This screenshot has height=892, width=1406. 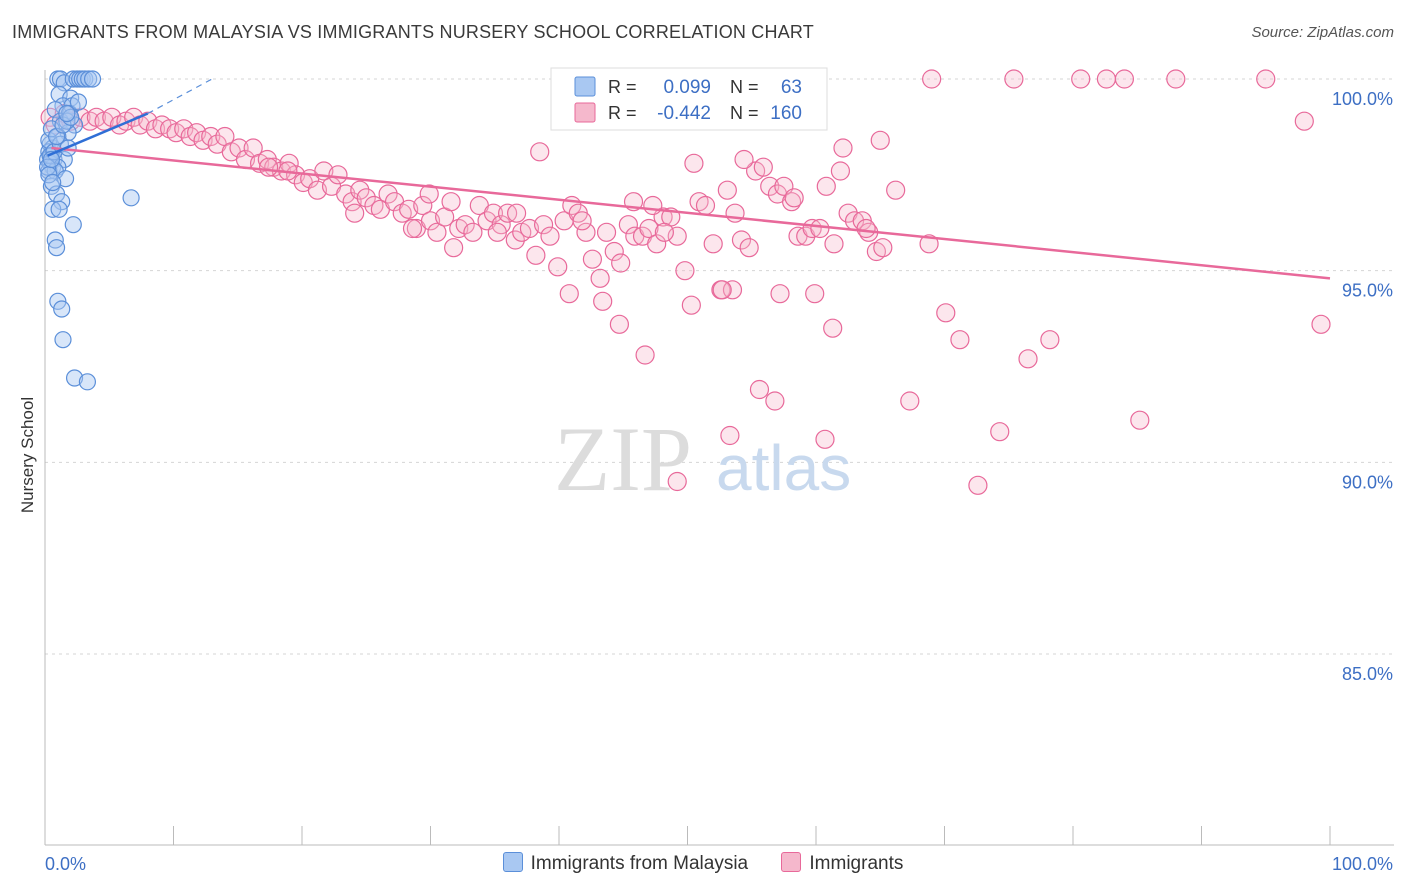 What do you see at coordinates (752, 835) in the screenshot?
I see `x-ticks` at bounding box center [752, 835].